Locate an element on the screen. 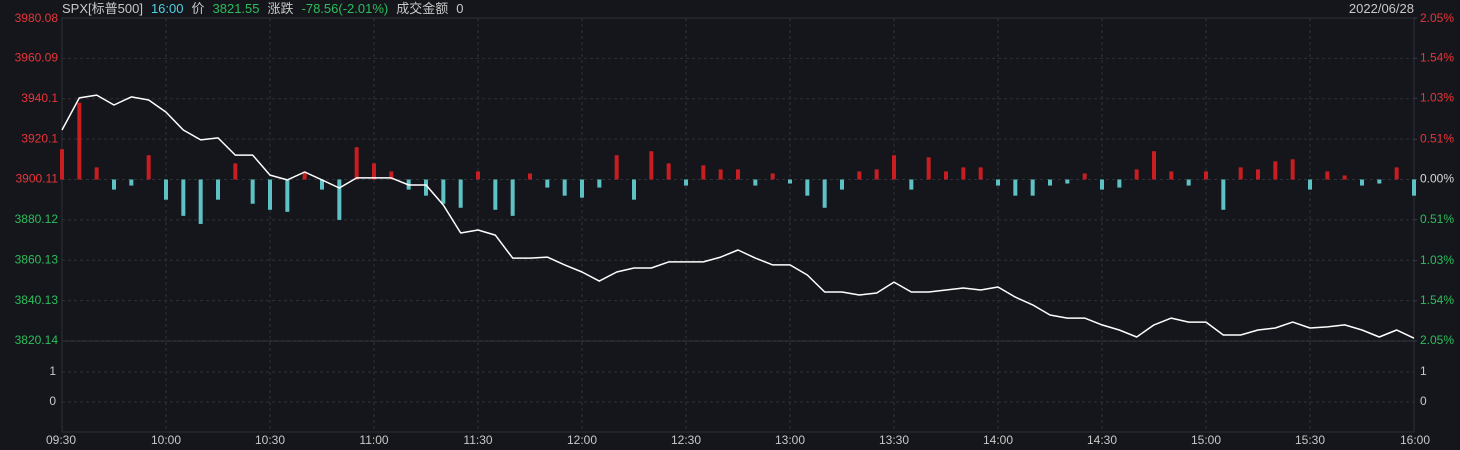  x-tick-label: 16:00 is located at coordinates (1415, 440).